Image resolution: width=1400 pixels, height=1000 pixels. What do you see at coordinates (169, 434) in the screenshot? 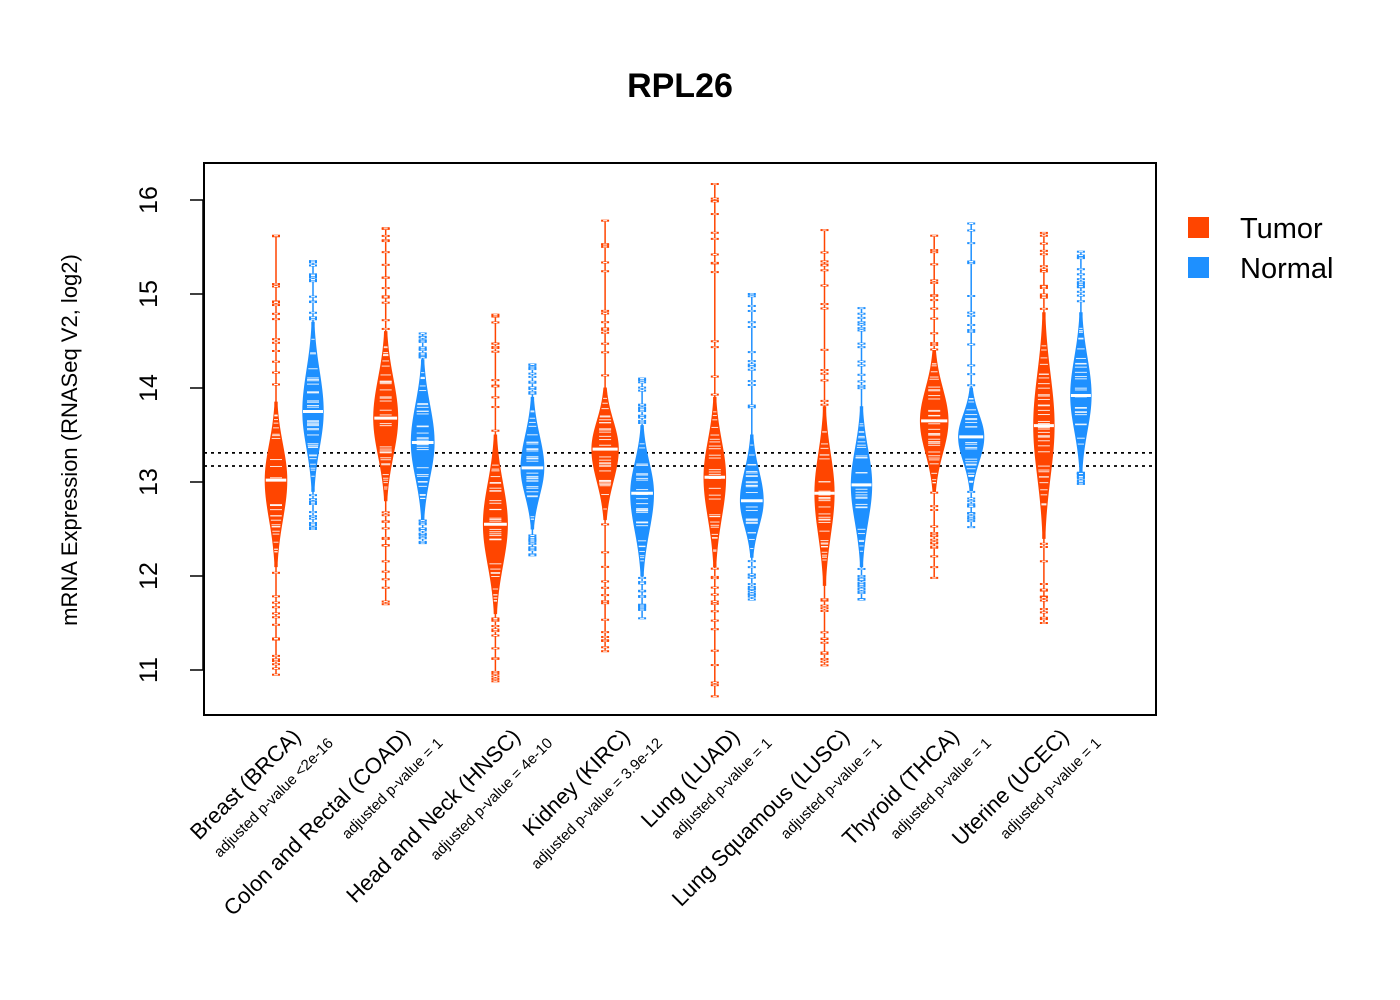
I see `y-axis: 11 12 13 14 15 16` at bounding box center [169, 434].